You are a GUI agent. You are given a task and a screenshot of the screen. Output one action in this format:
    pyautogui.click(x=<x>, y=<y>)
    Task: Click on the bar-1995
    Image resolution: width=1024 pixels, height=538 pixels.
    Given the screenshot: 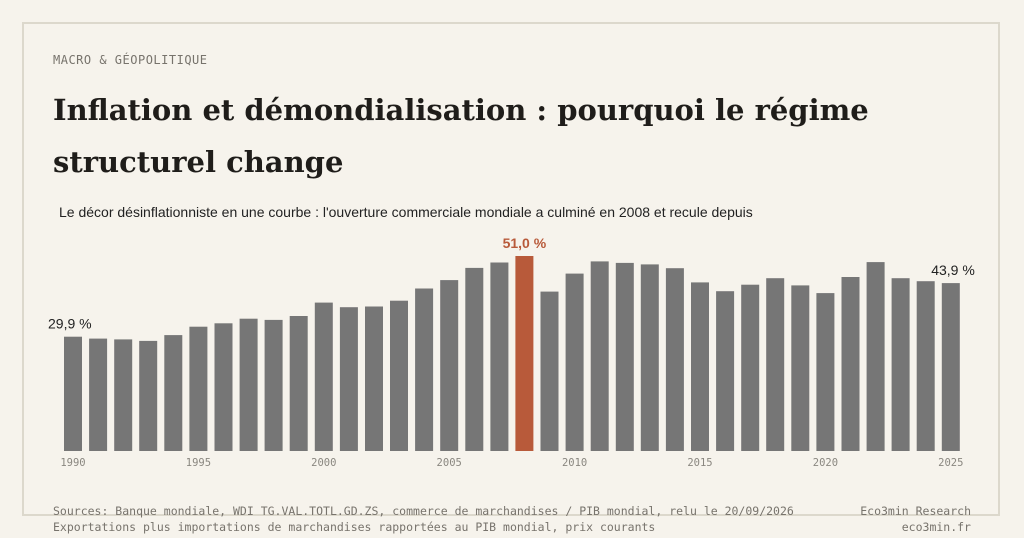 What is the action you would take?
    pyautogui.click(x=198, y=388)
    